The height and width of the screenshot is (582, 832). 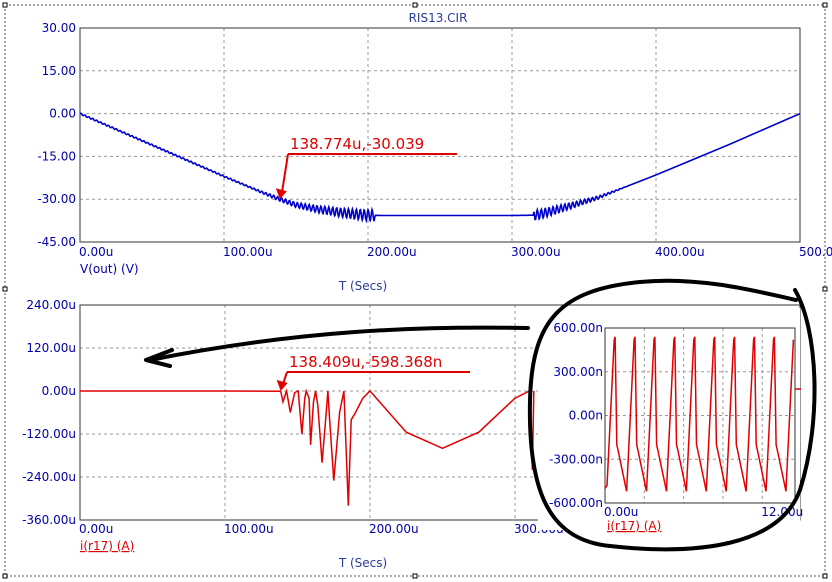 What do you see at coordinates (49, 434) in the screenshot?
I see `y-tick-label-1-3: -120.00u` at bounding box center [49, 434].